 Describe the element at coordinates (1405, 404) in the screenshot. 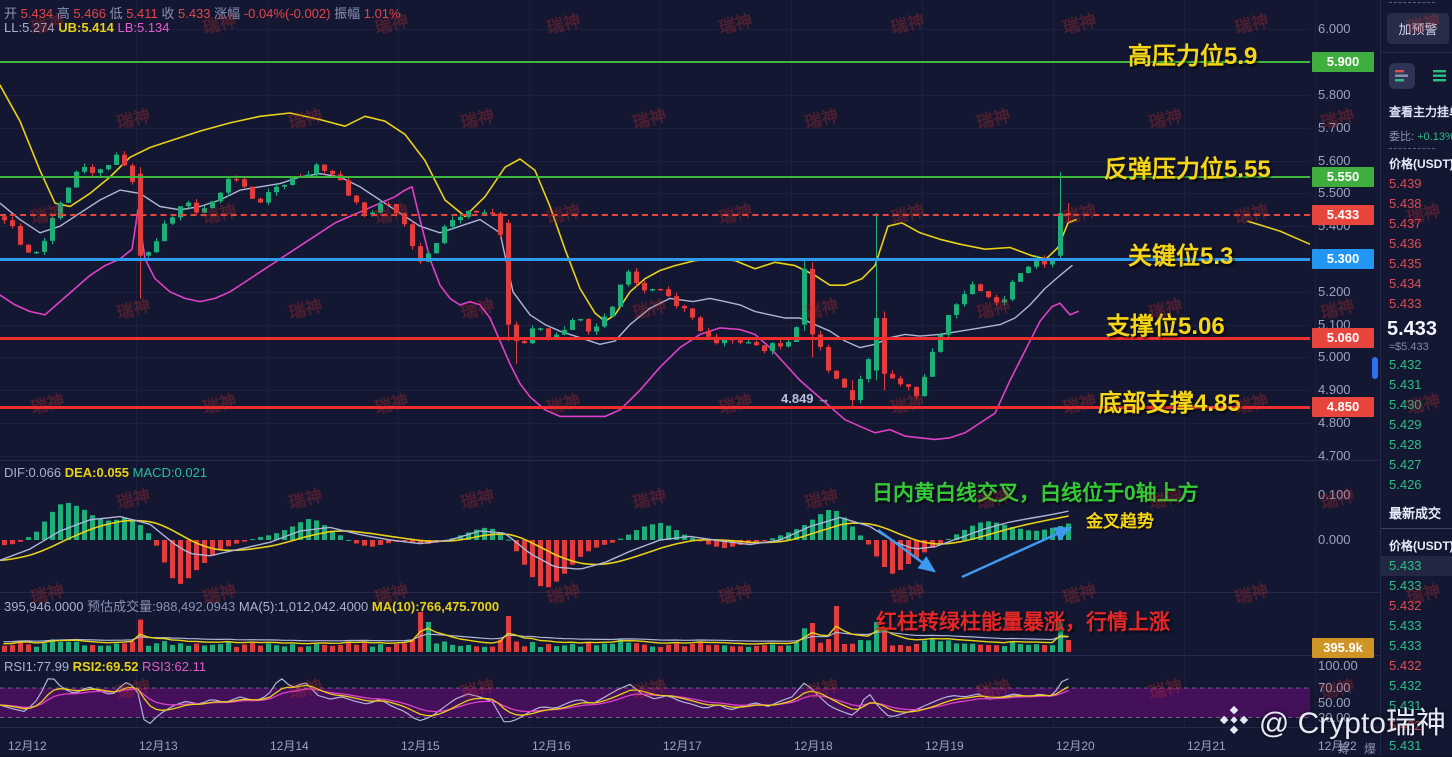

I see `bid-price-row: 5.430` at that location.